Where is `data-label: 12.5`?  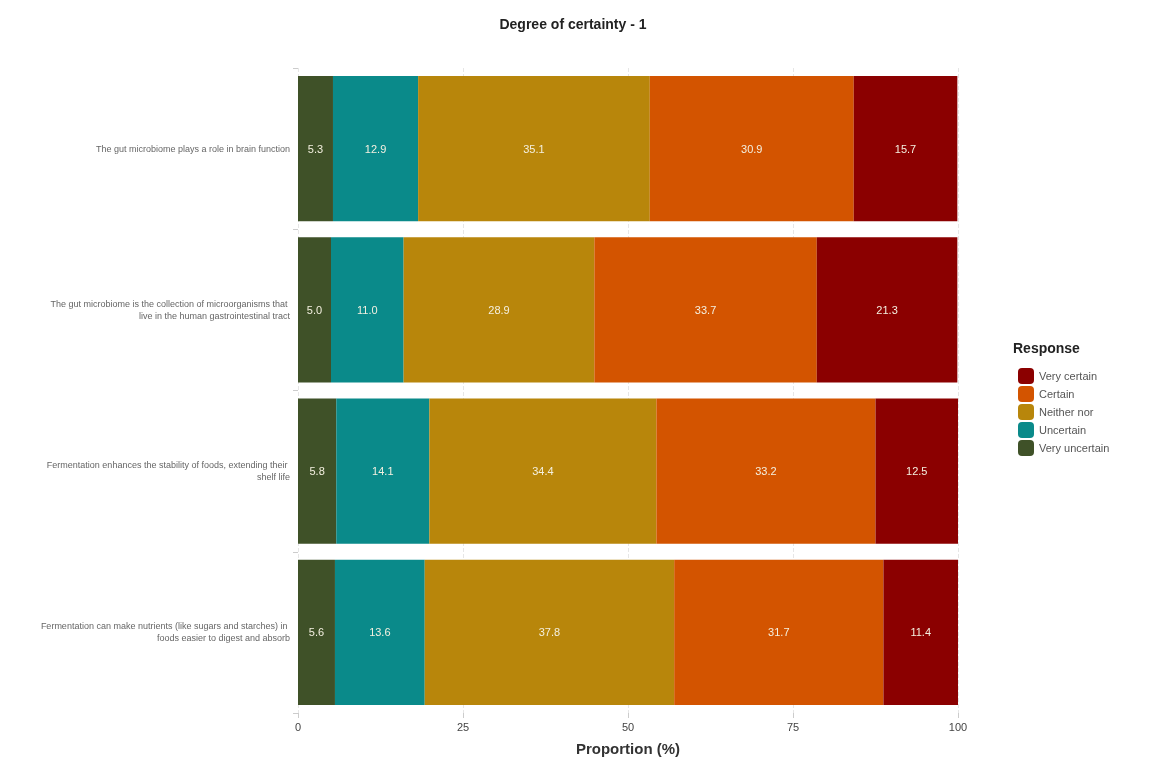
data-label: 12.5 is located at coordinates (917, 471).